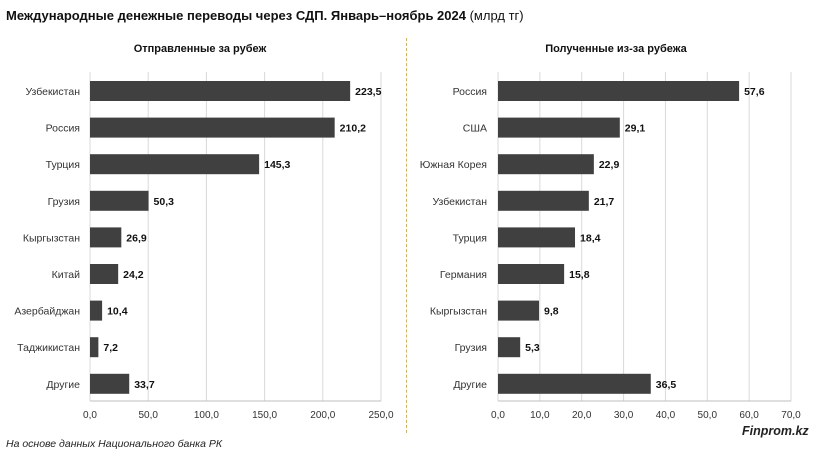 This screenshot has height=459, width=815. I want to click on panel-divider, so click(406, 235).